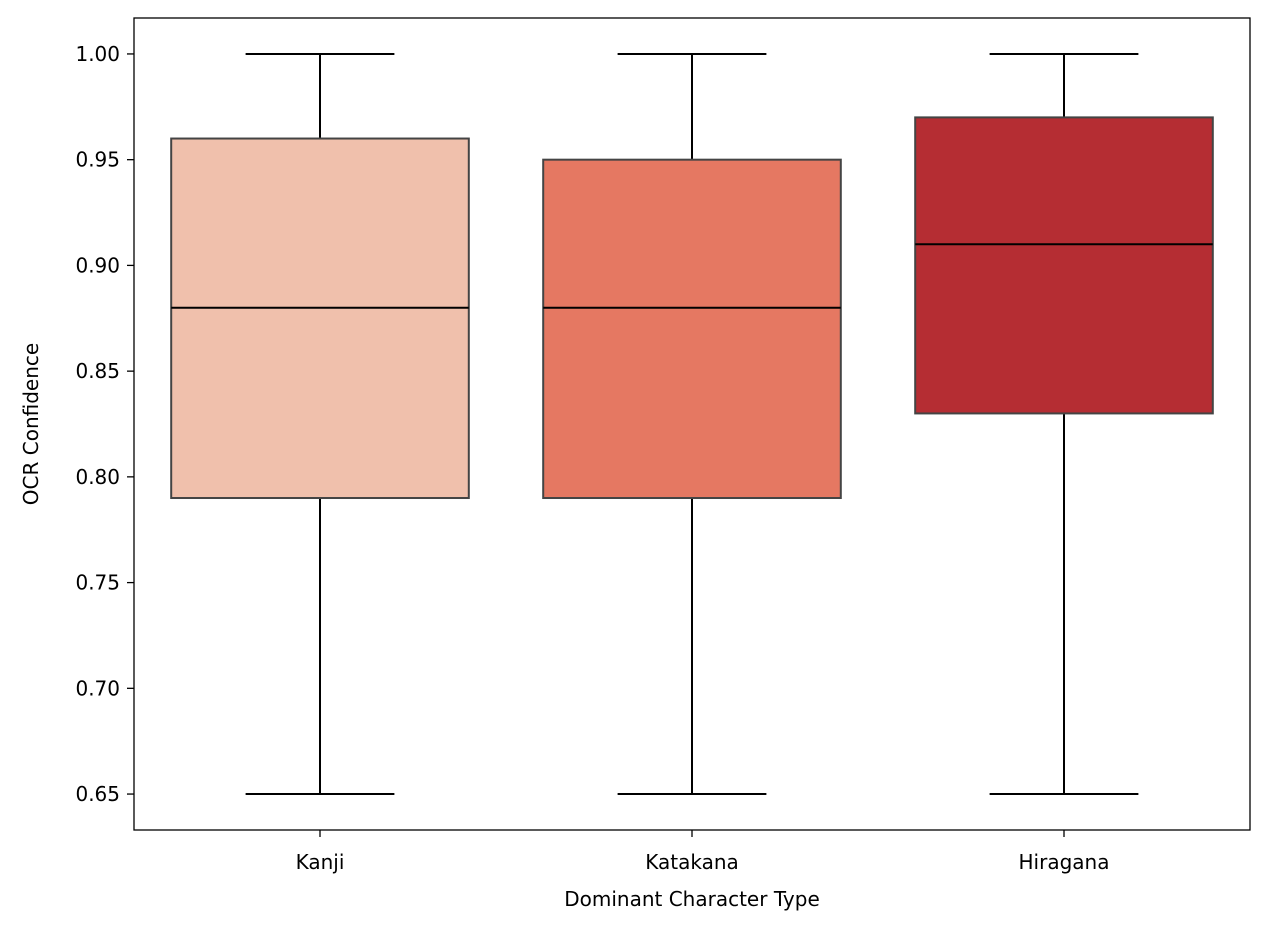 This screenshot has width=1269, height=932. Describe the element at coordinates (692, 899) in the screenshot. I see `x-axis-title: Dominant Character Type` at that location.